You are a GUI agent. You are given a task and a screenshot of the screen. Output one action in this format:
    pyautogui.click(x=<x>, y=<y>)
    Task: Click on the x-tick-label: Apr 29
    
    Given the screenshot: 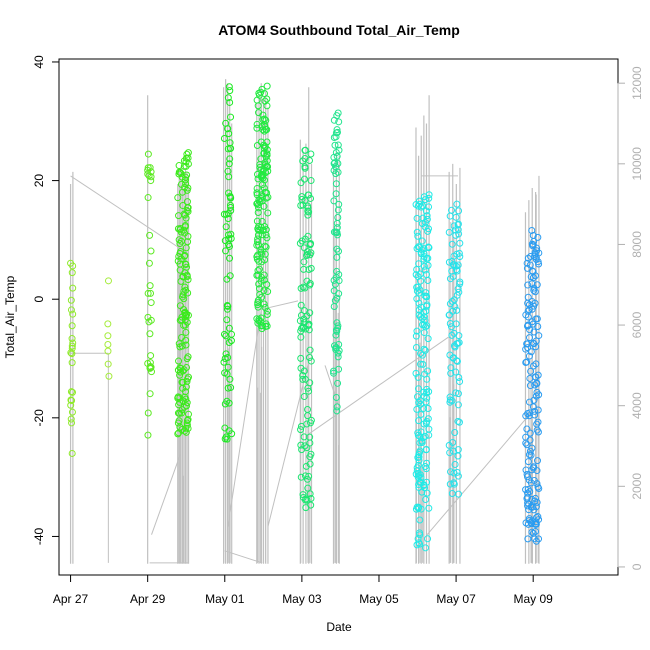 What is the action you would take?
    pyautogui.click(x=148, y=599)
    